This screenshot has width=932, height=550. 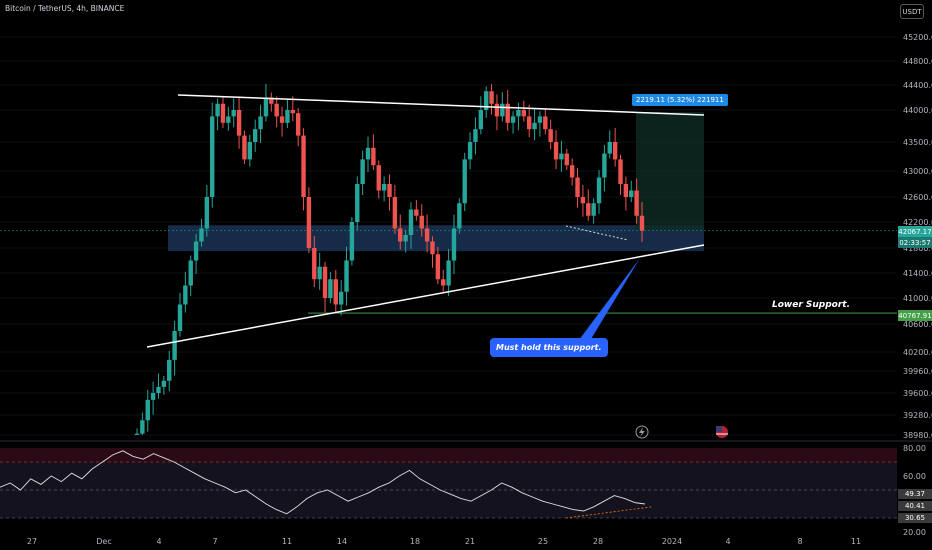 What do you see at coordinates (799, 541) in the screenshot?
I see `time-tick-label: 8` at bounding box center [799, 541].